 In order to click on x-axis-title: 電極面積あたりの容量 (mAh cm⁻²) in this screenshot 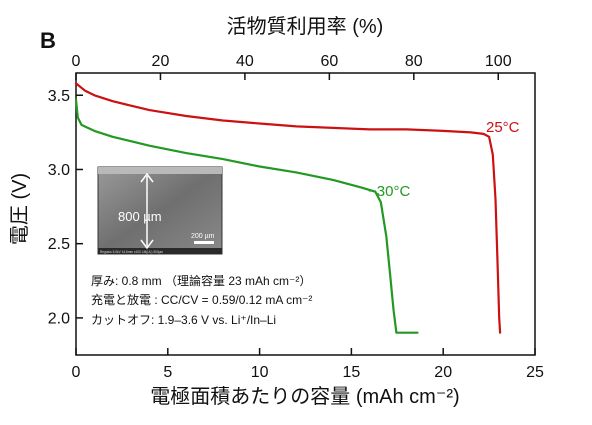, I will do `click(304, 396)`.